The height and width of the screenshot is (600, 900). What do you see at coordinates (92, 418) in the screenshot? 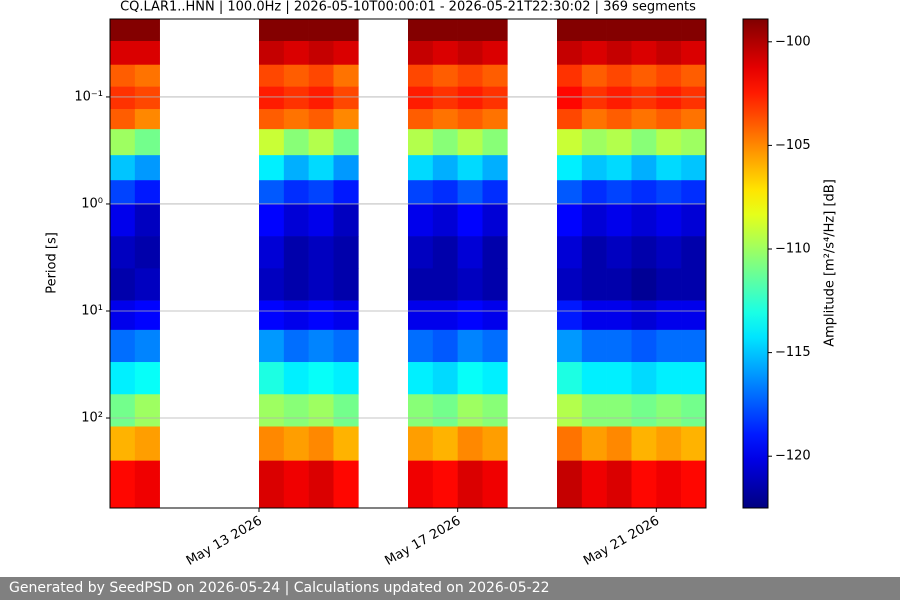
I see `y-tick-label: 10²` at bounding box center [92, 418].